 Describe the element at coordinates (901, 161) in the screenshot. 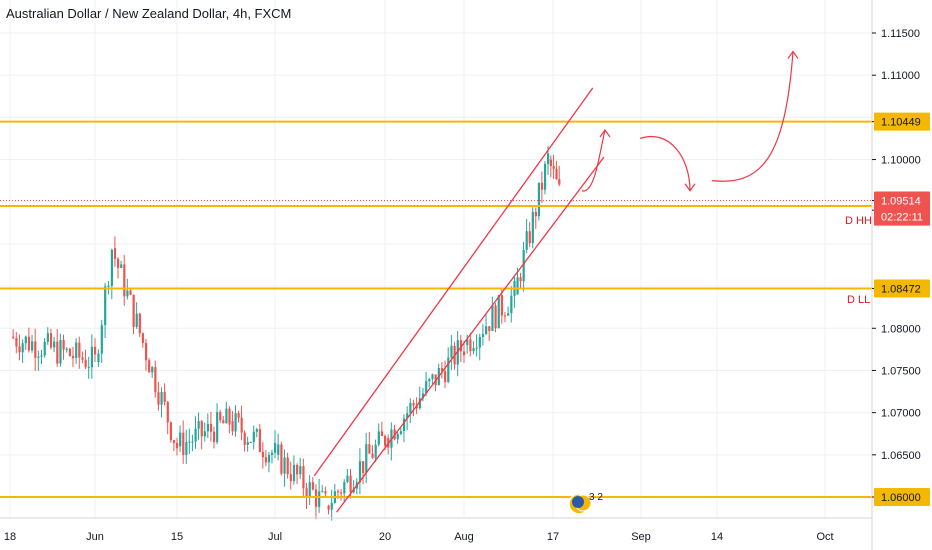

I see `price-tick-label: 1.10000` at that location.